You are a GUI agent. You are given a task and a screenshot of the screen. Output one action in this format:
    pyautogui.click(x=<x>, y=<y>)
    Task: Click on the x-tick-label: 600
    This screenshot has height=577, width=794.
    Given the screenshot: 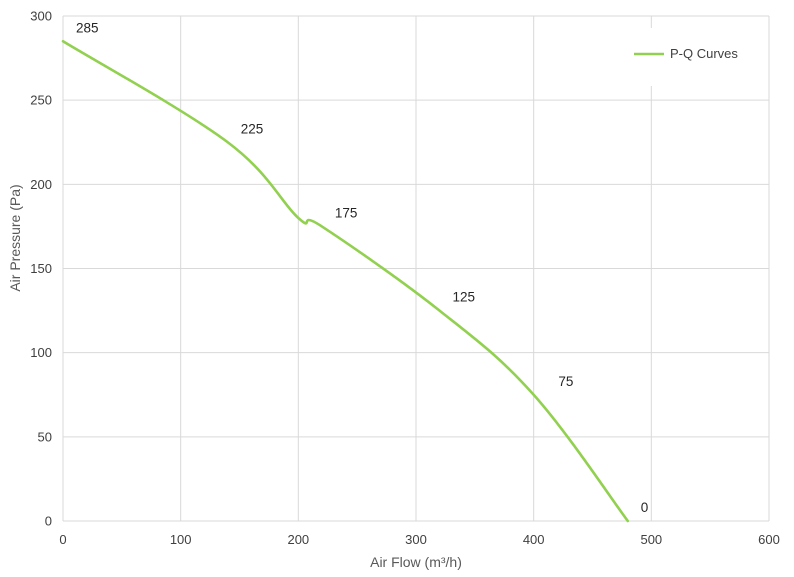 What is the action you would take?
    pyautogui.click(x=769, y=539)
    